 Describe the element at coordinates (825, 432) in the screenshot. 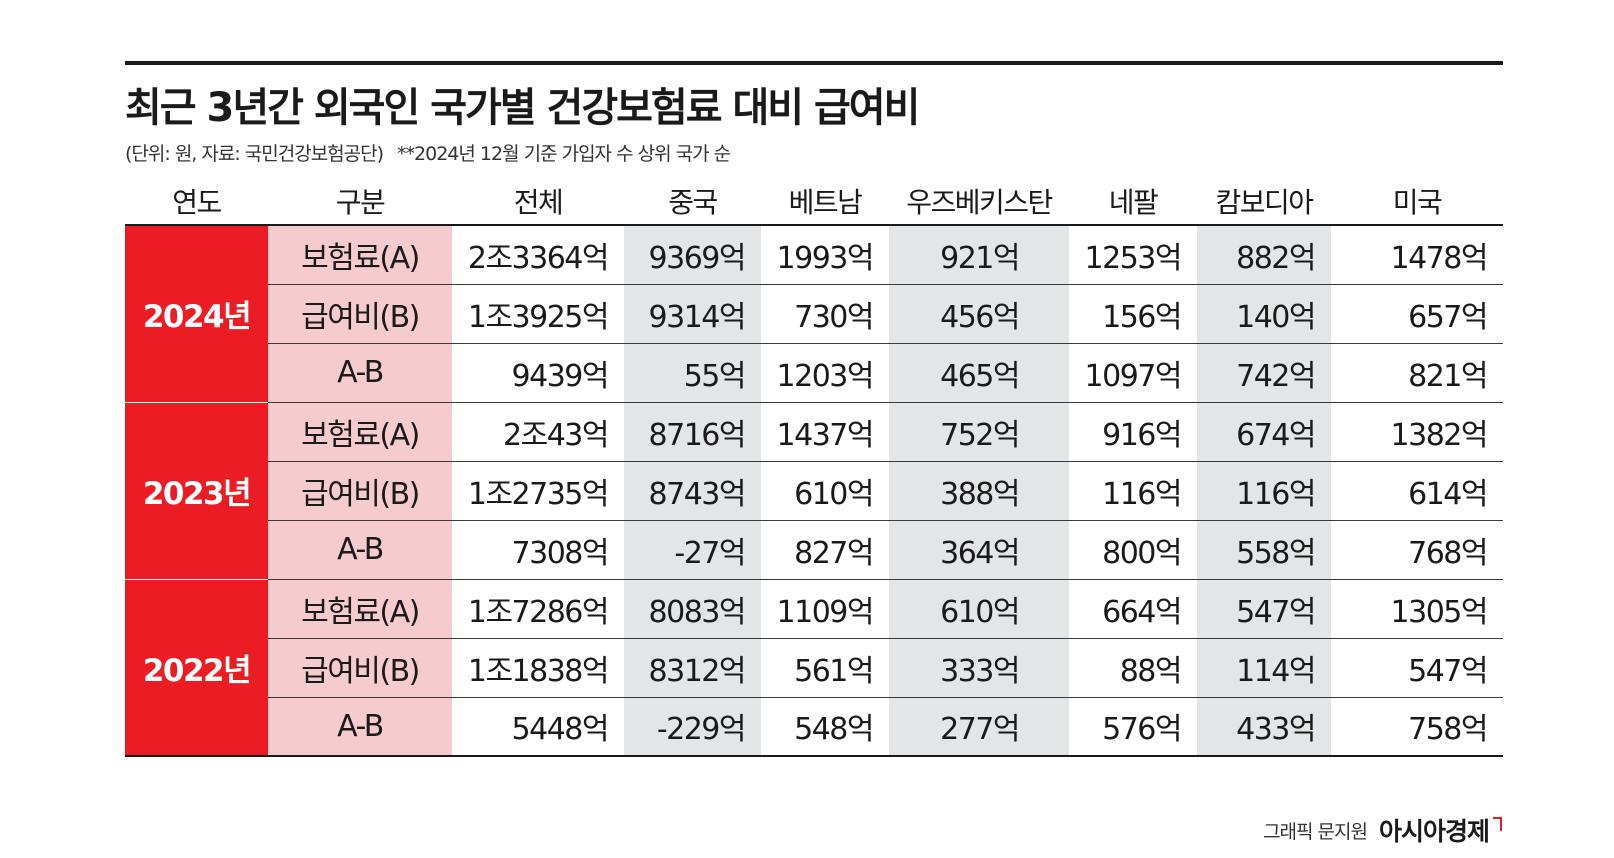

I see `value-cell: 1437억` at that location.